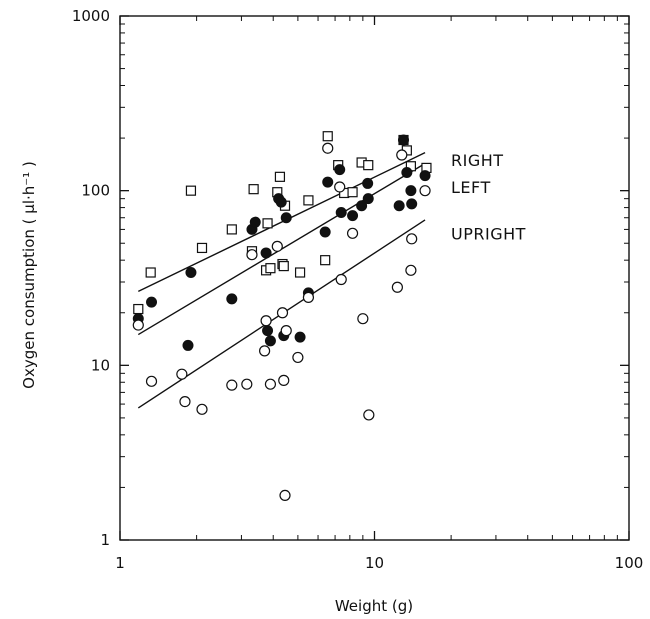  Describe the element at coordinates (488, 233) in the screenshot. I see `annotation-upright: UPRIGHT` at that location.